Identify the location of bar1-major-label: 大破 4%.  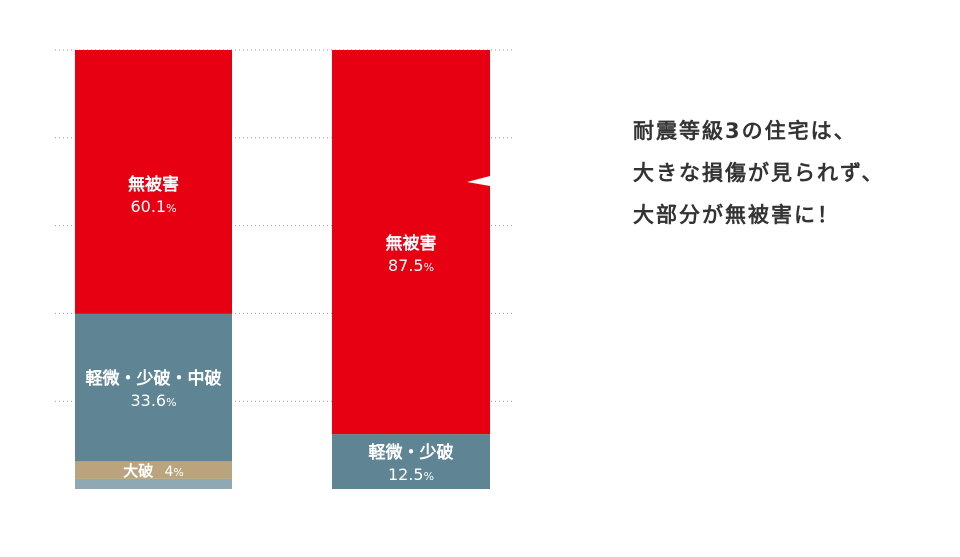
(153, 472).